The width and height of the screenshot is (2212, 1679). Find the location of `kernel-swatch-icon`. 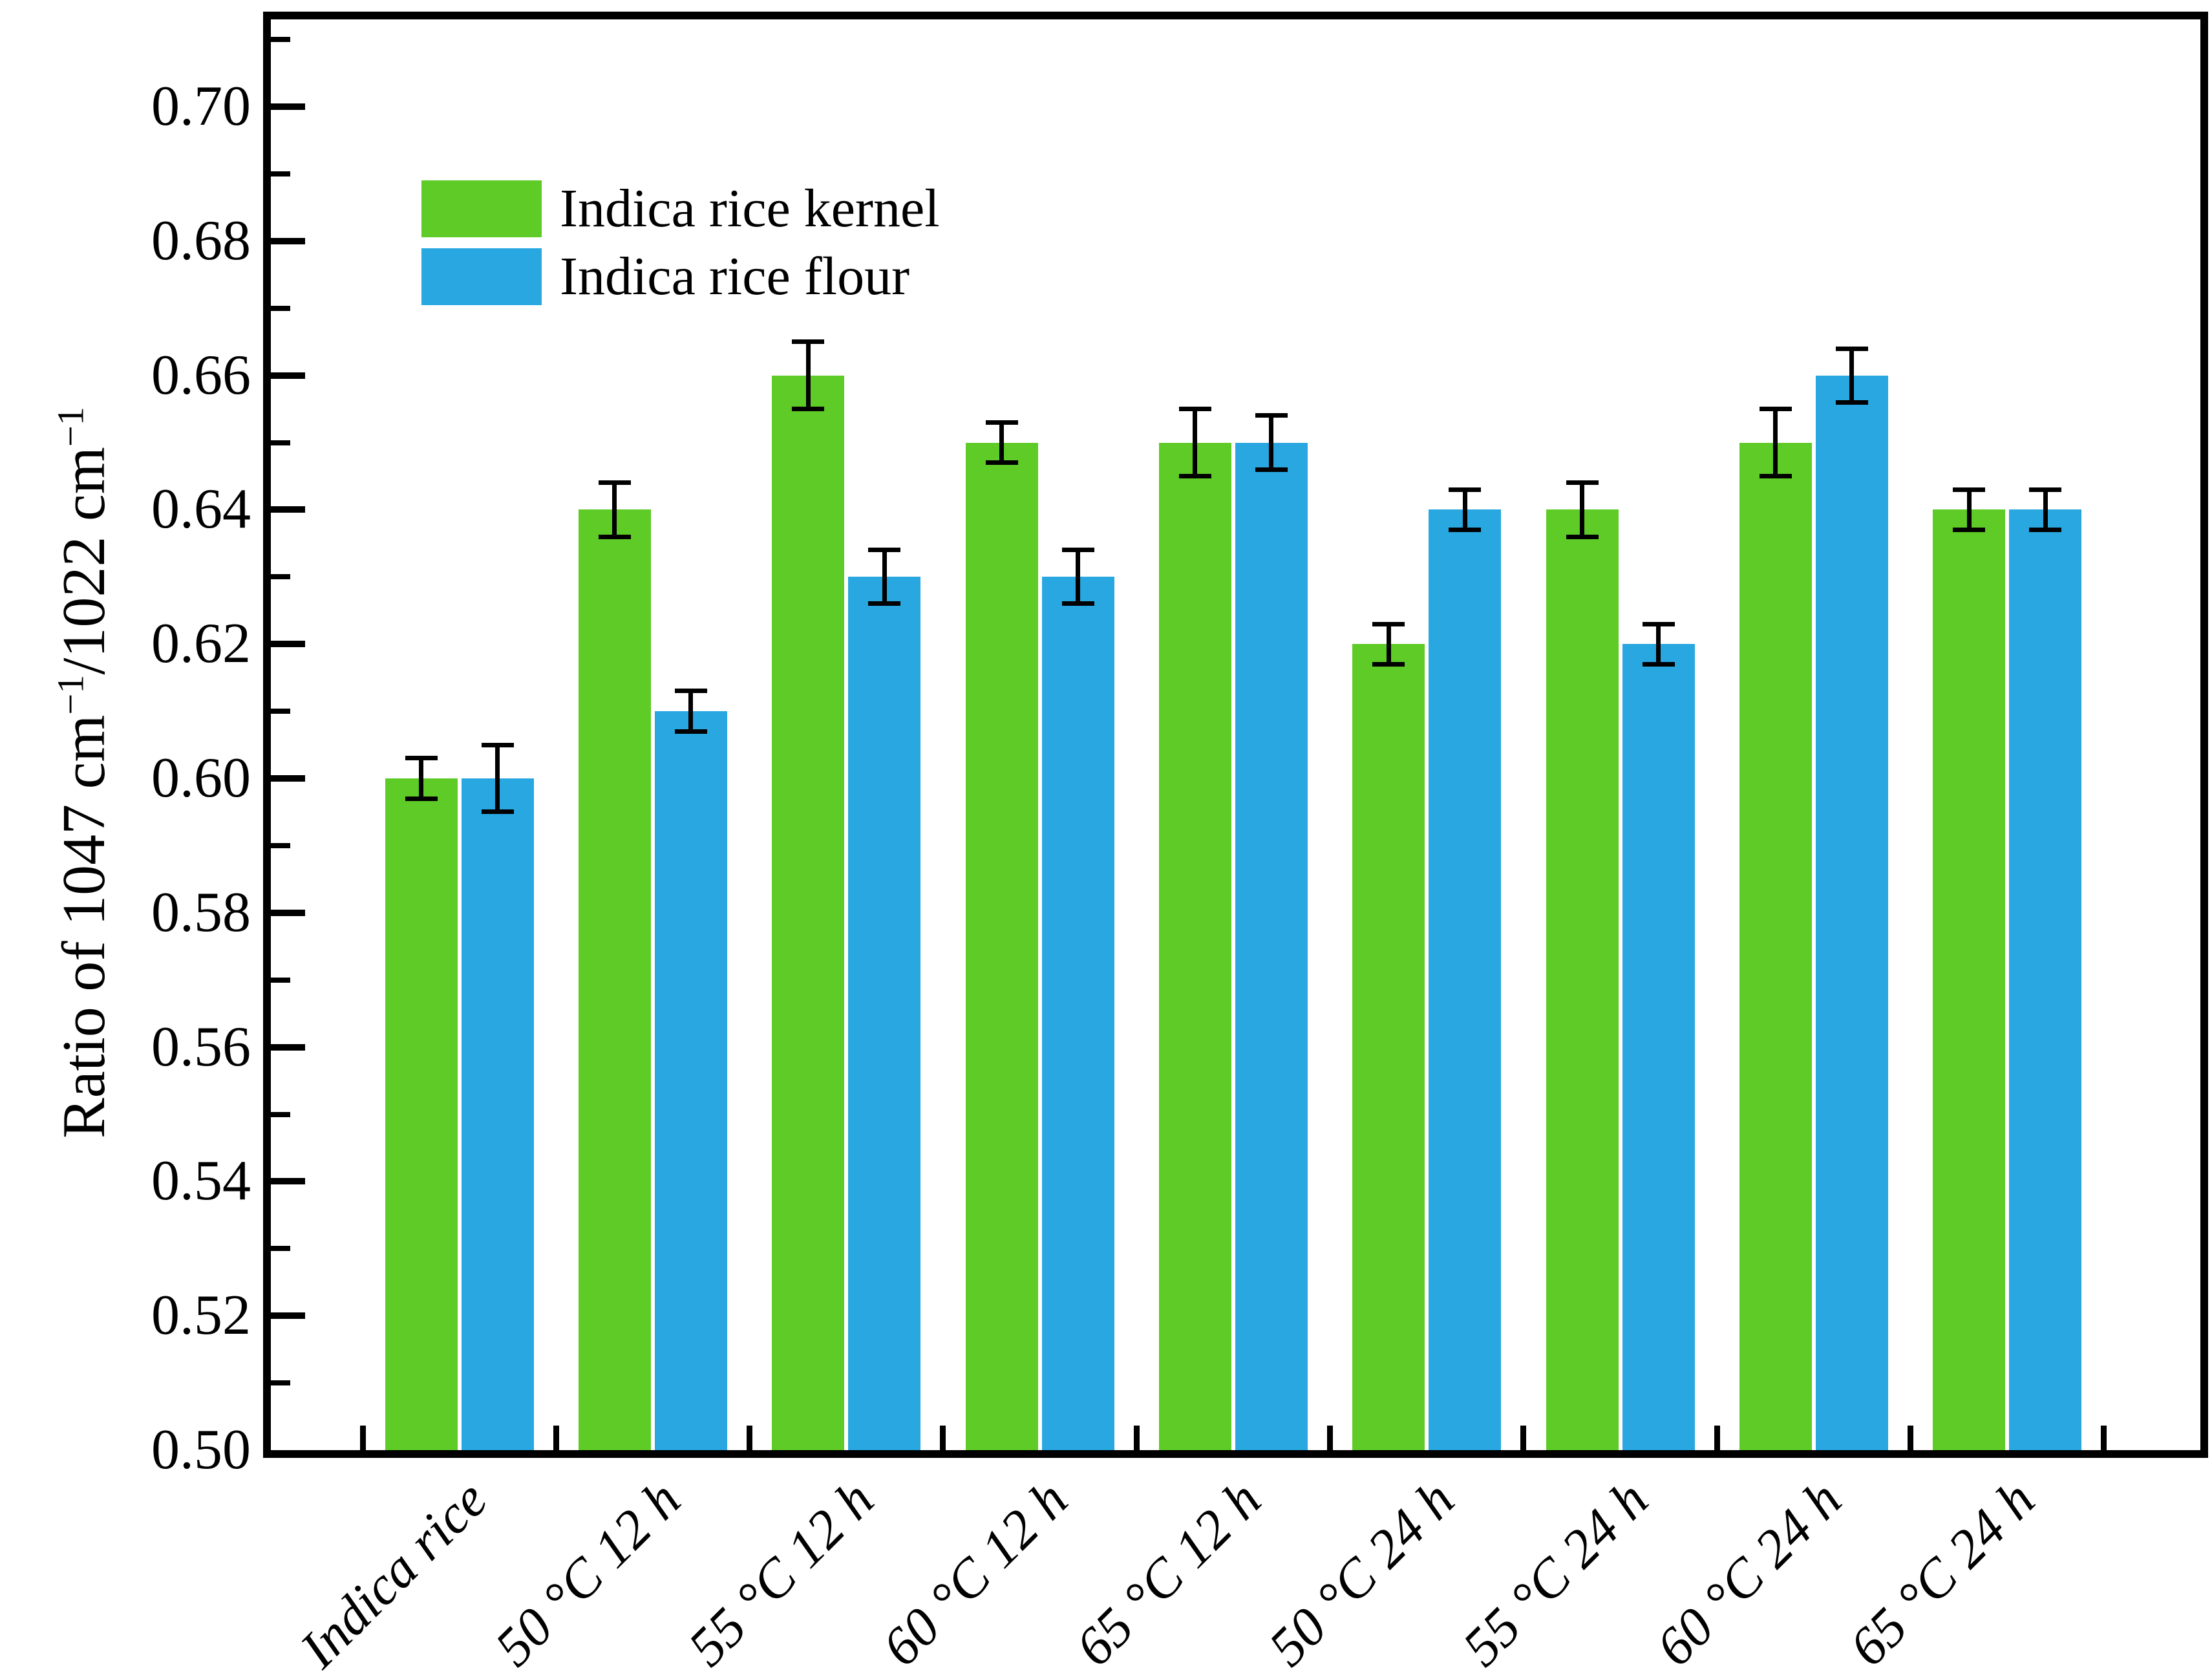

kernel-swatch-icon is located at coordinates (481, 208).